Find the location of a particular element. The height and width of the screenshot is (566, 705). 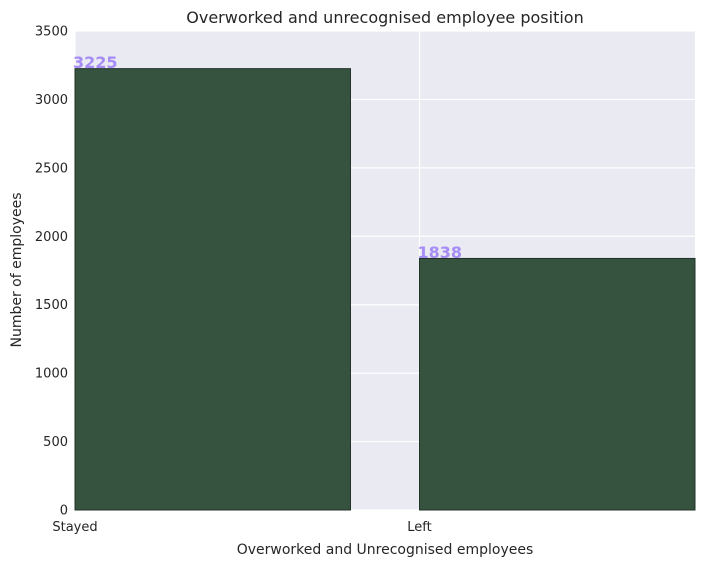

x-tick-label-left: Left is located at coordinates (419, 527).